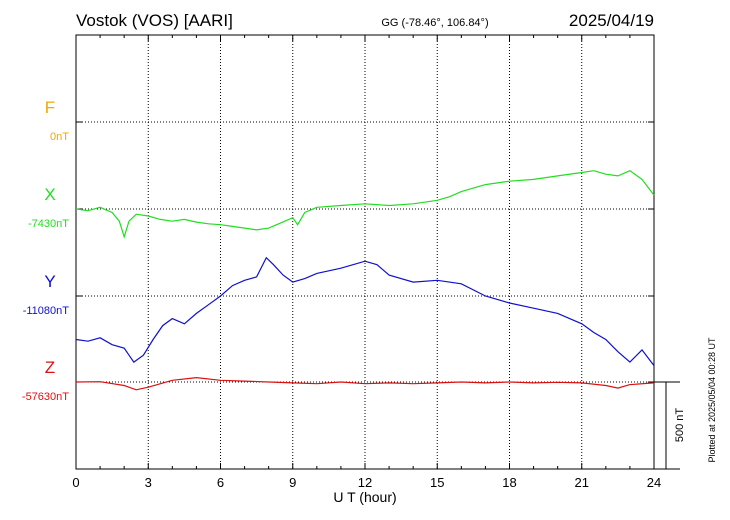 This screenshot has width=730, height=520. I want to click on x-tick-label: 9, so click(292, 482).